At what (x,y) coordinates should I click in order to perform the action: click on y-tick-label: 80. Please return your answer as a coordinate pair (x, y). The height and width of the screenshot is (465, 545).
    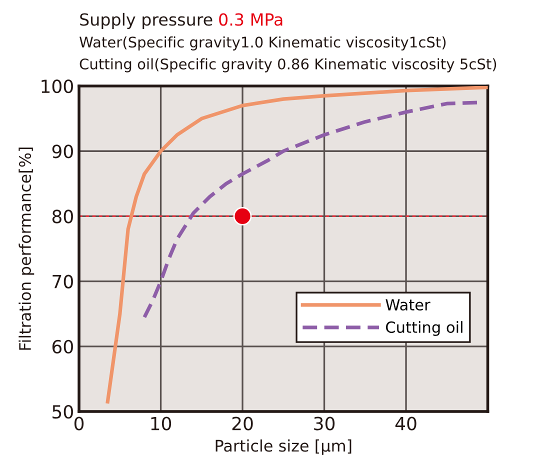
    Looking at the image, I should click on (62, 217).